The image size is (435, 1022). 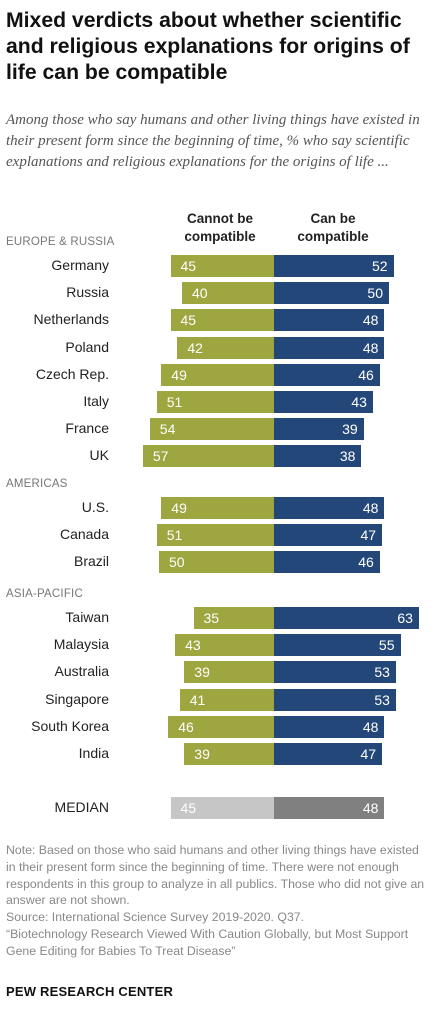 What do you see at coordinates (200, 293) in the screenshot?
I see `value-label-cannot: 40` at bounding box center [200, 293].